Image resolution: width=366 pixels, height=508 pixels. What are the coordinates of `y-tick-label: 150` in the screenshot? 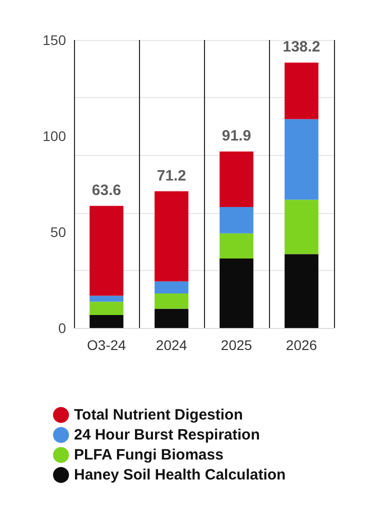 It's located at (54, 40).